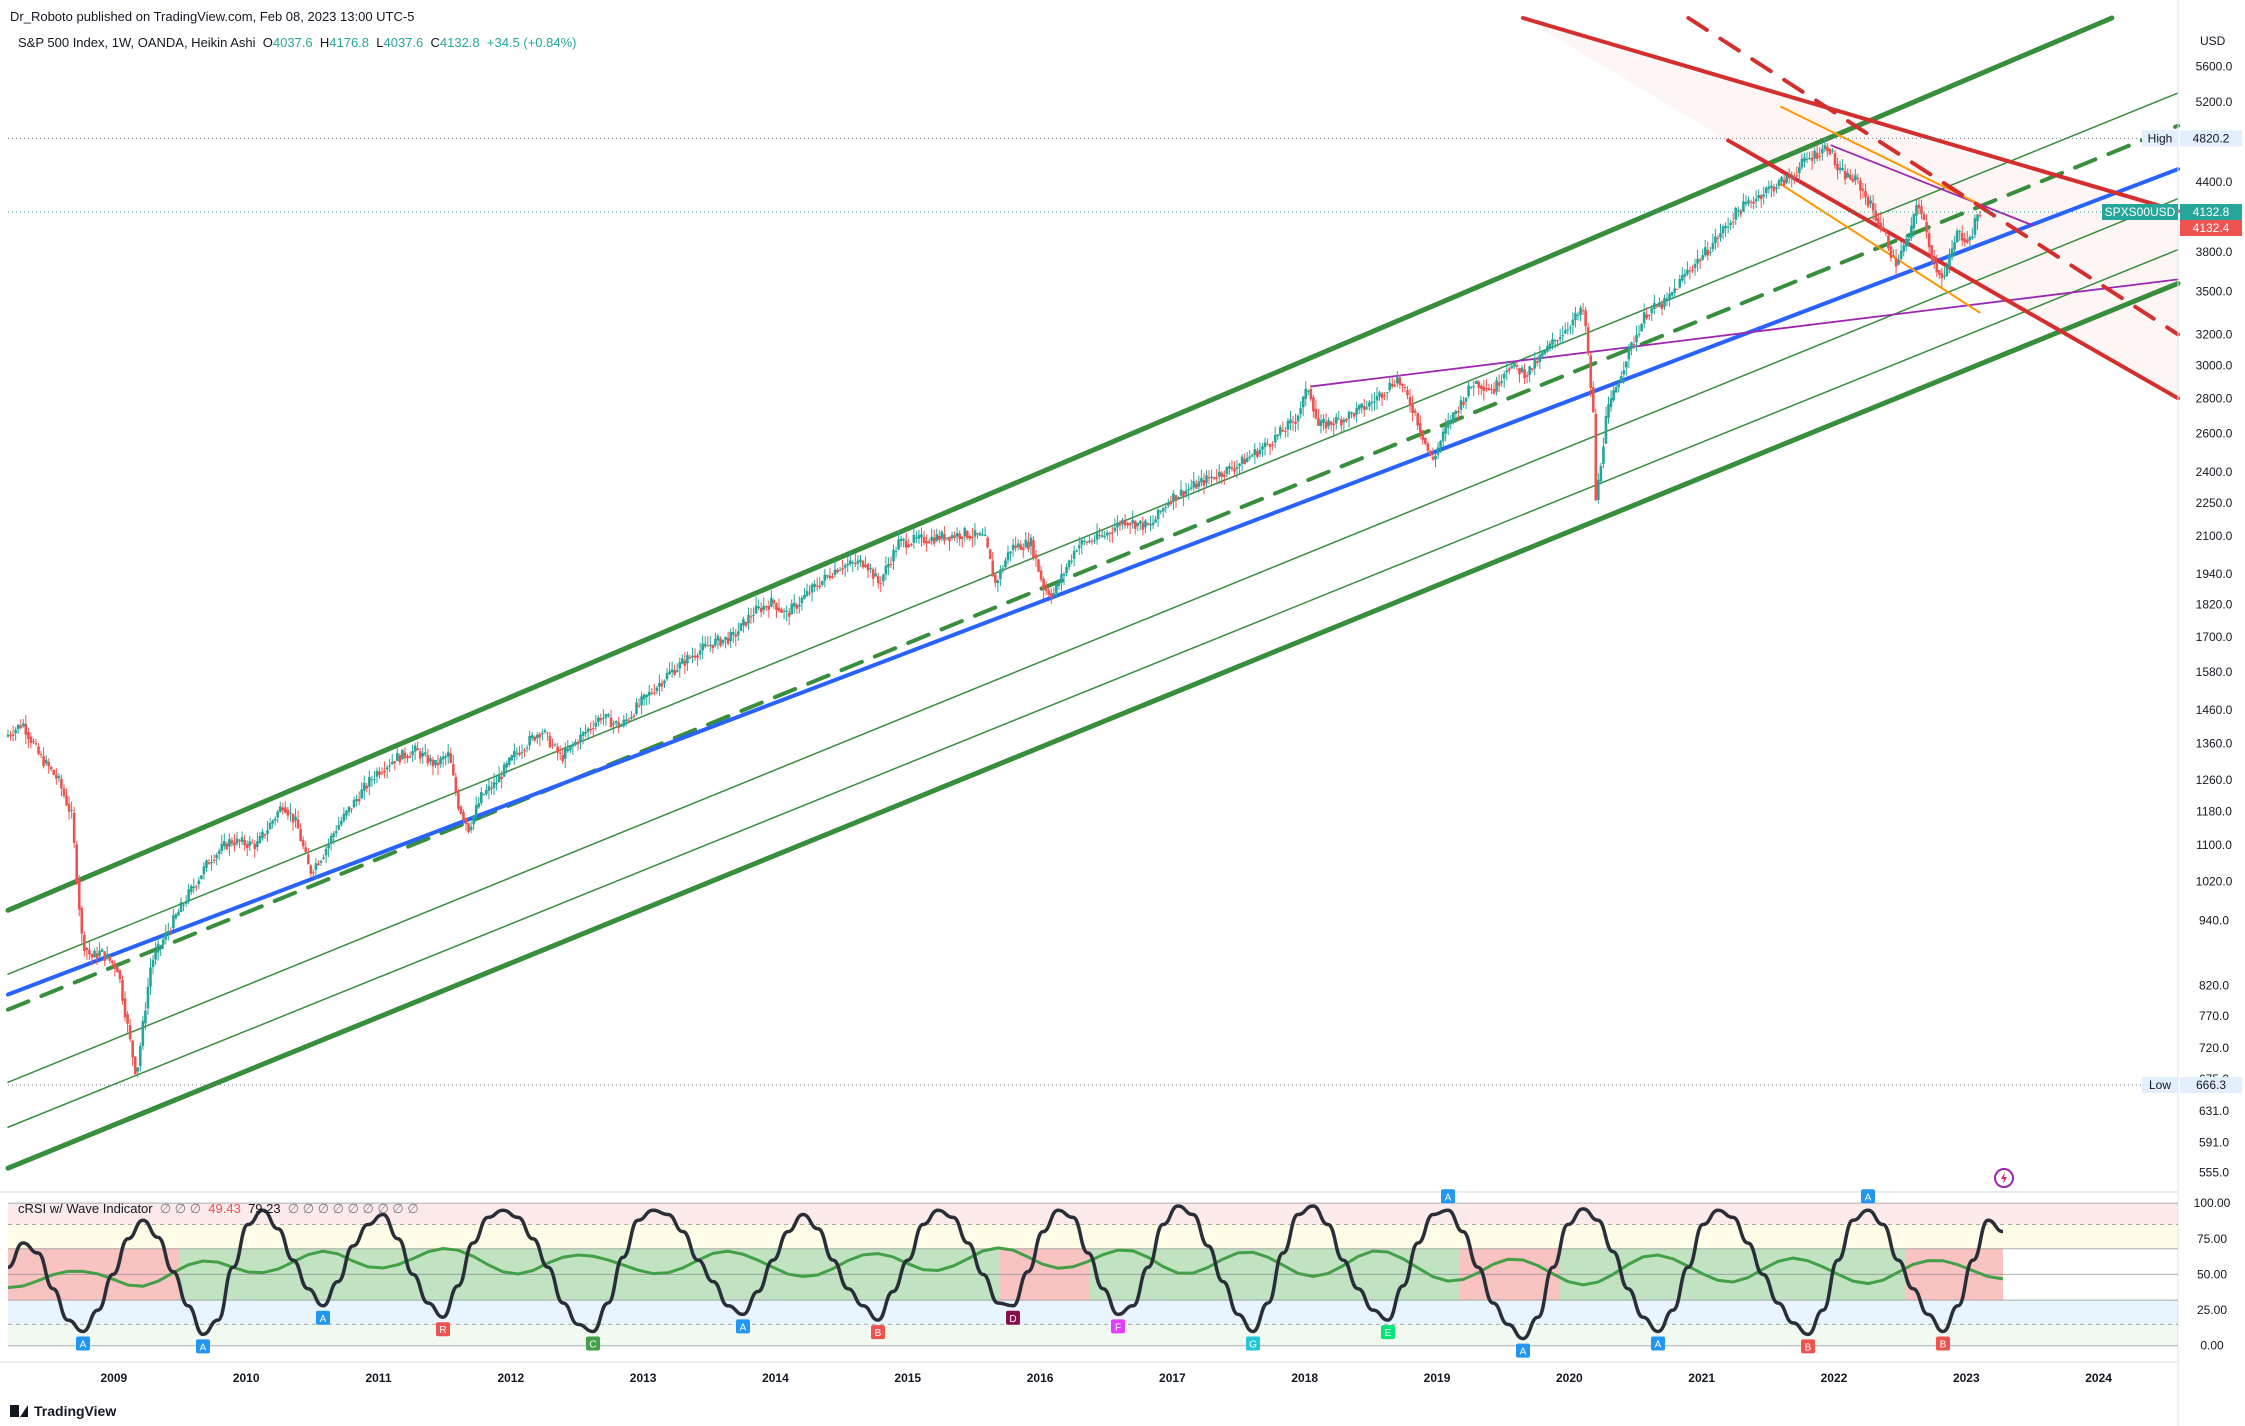  I want to click on price-tick-label: 720.0, so click(2214, 1048).